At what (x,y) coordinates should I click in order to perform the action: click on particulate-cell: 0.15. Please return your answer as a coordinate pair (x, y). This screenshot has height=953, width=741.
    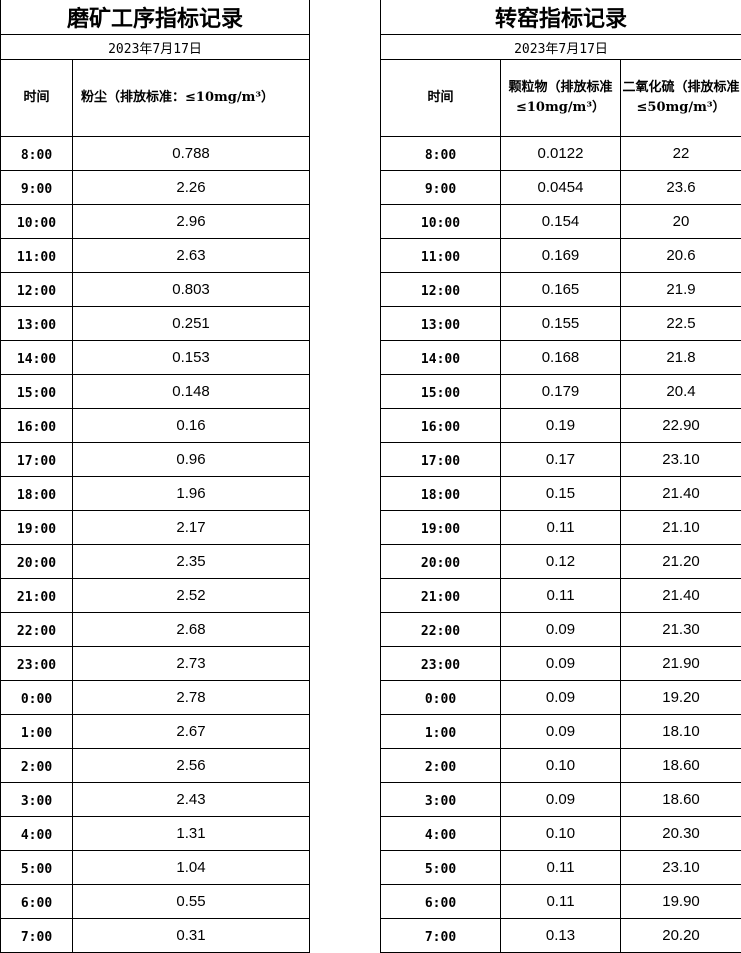
    Looking at the image, I should click on (561, 494).